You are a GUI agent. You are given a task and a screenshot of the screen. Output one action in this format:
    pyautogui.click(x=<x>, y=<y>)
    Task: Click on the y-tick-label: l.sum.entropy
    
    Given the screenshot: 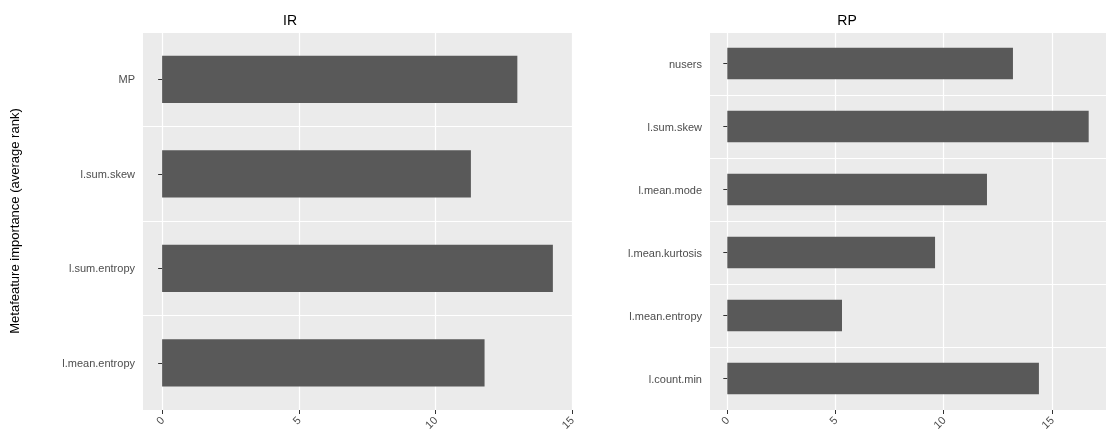 What is the action you would take?
    pyautogui.click(x=102, y=268)
    